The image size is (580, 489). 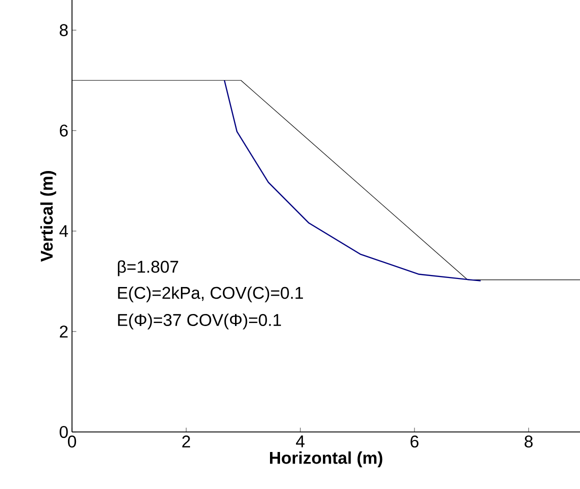 I want to click on x-tick-label: 8, so click(x=528, y=442).